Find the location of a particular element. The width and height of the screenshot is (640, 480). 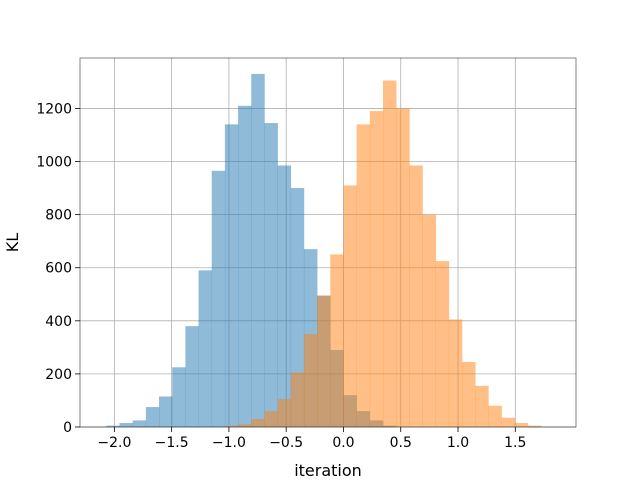

y-tick-label: 800 is located at coordinates (58, 216).